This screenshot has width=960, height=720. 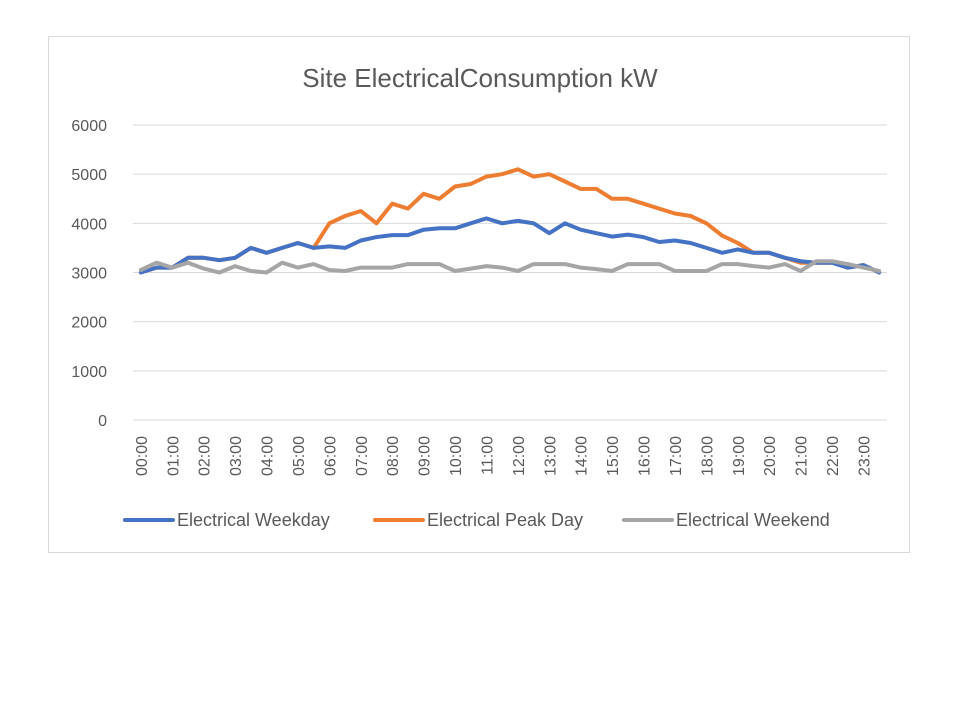 I want to click on y-tick-label: 6000, so click(x=89, y=126).